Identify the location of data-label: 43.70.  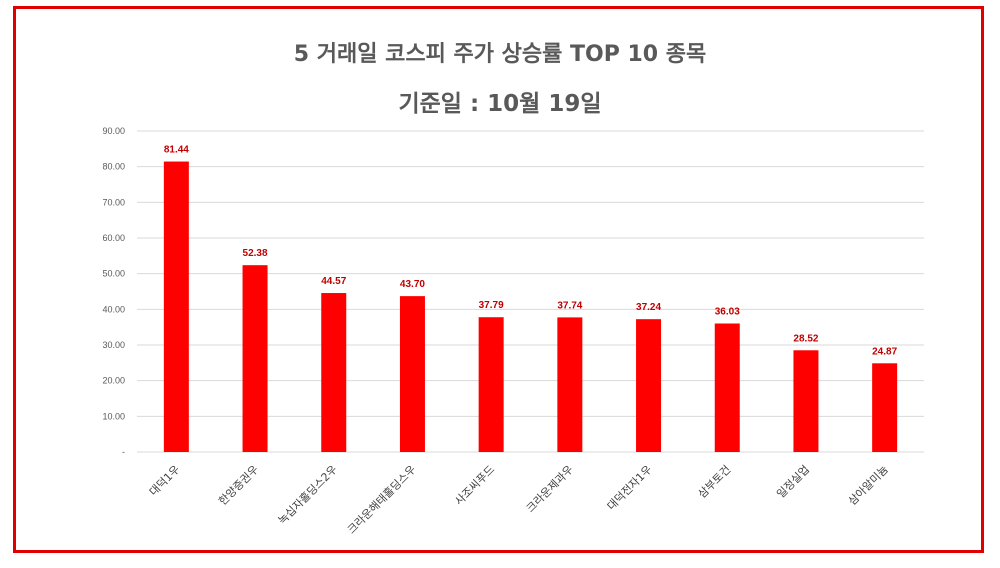
(412, 284).